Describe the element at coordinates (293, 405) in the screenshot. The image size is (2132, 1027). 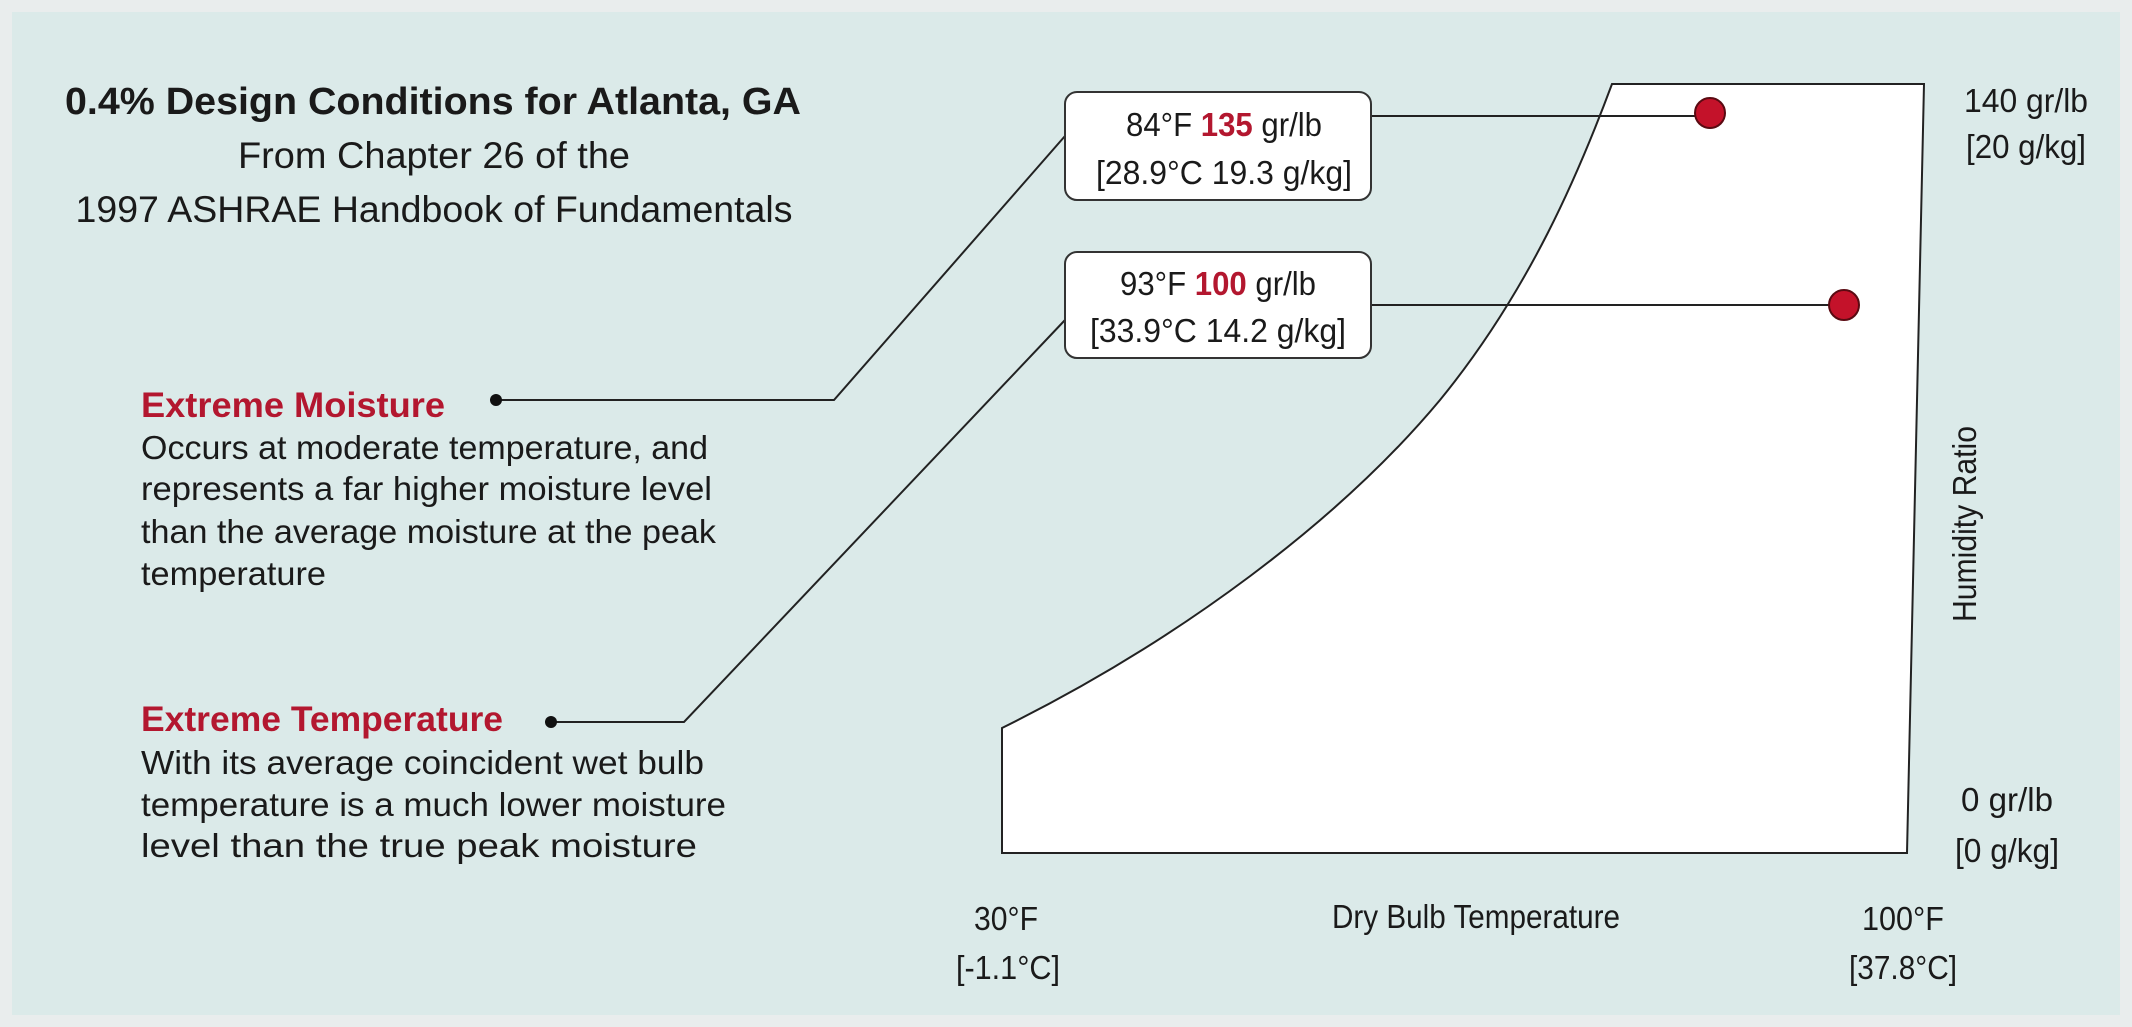
I see `callout-heading: Extreme Moisture` at that location.